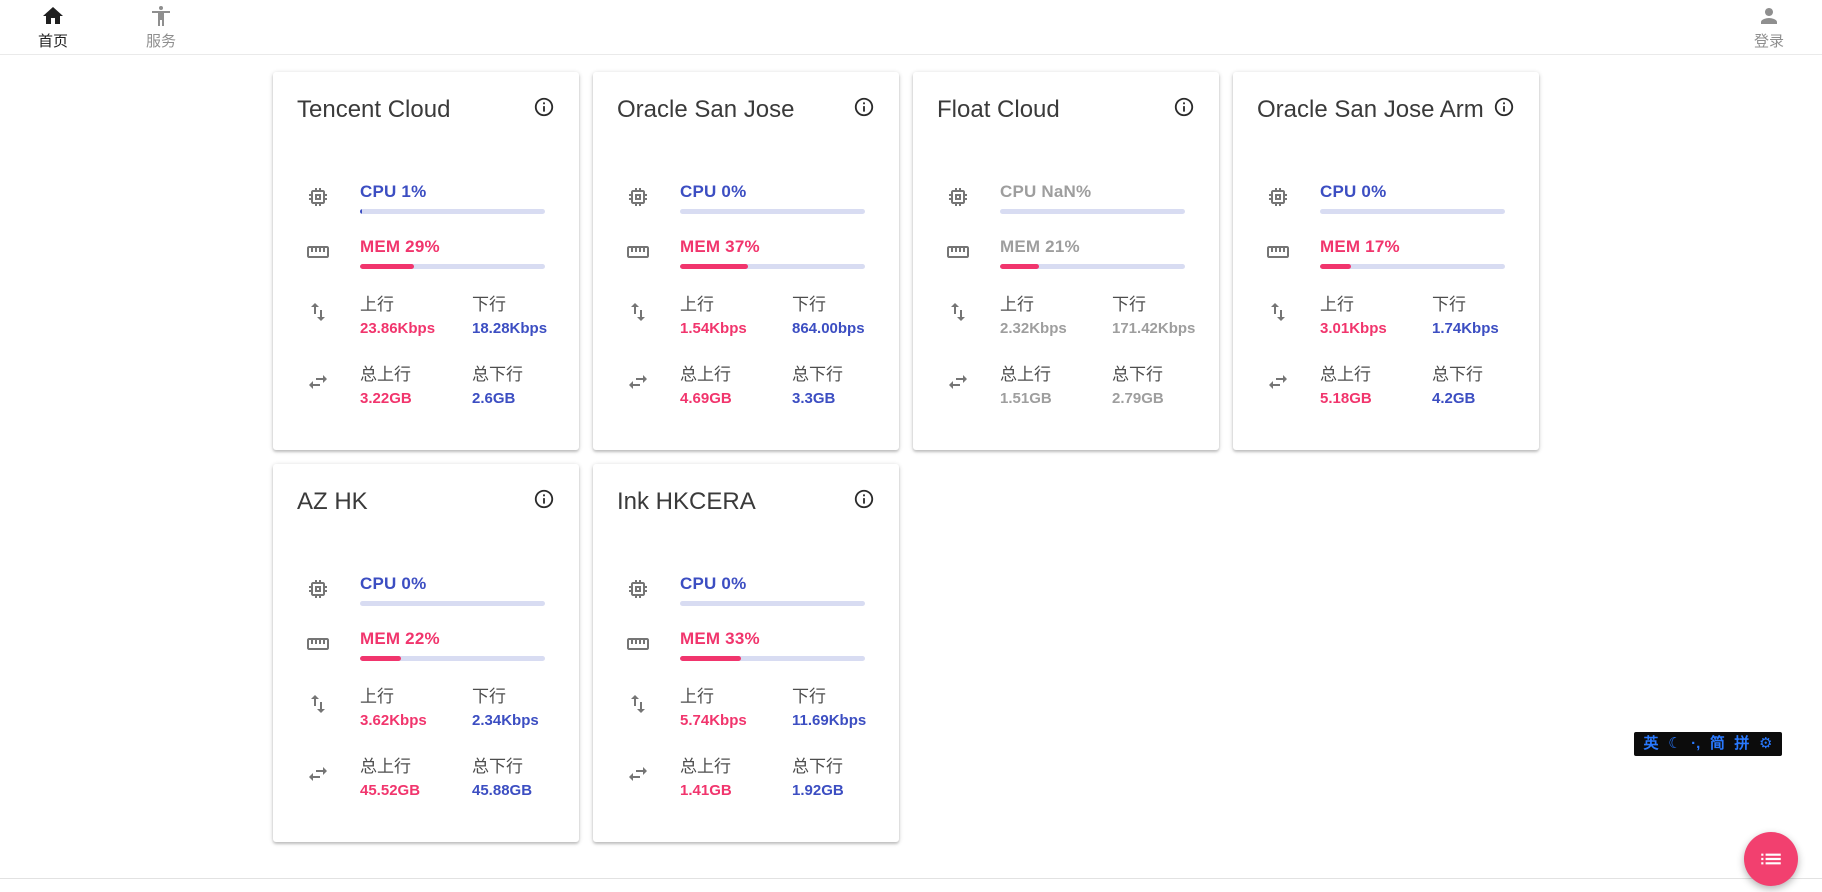  I want to click on cpu-meter: CPU NaN%, so click(1097, 198).